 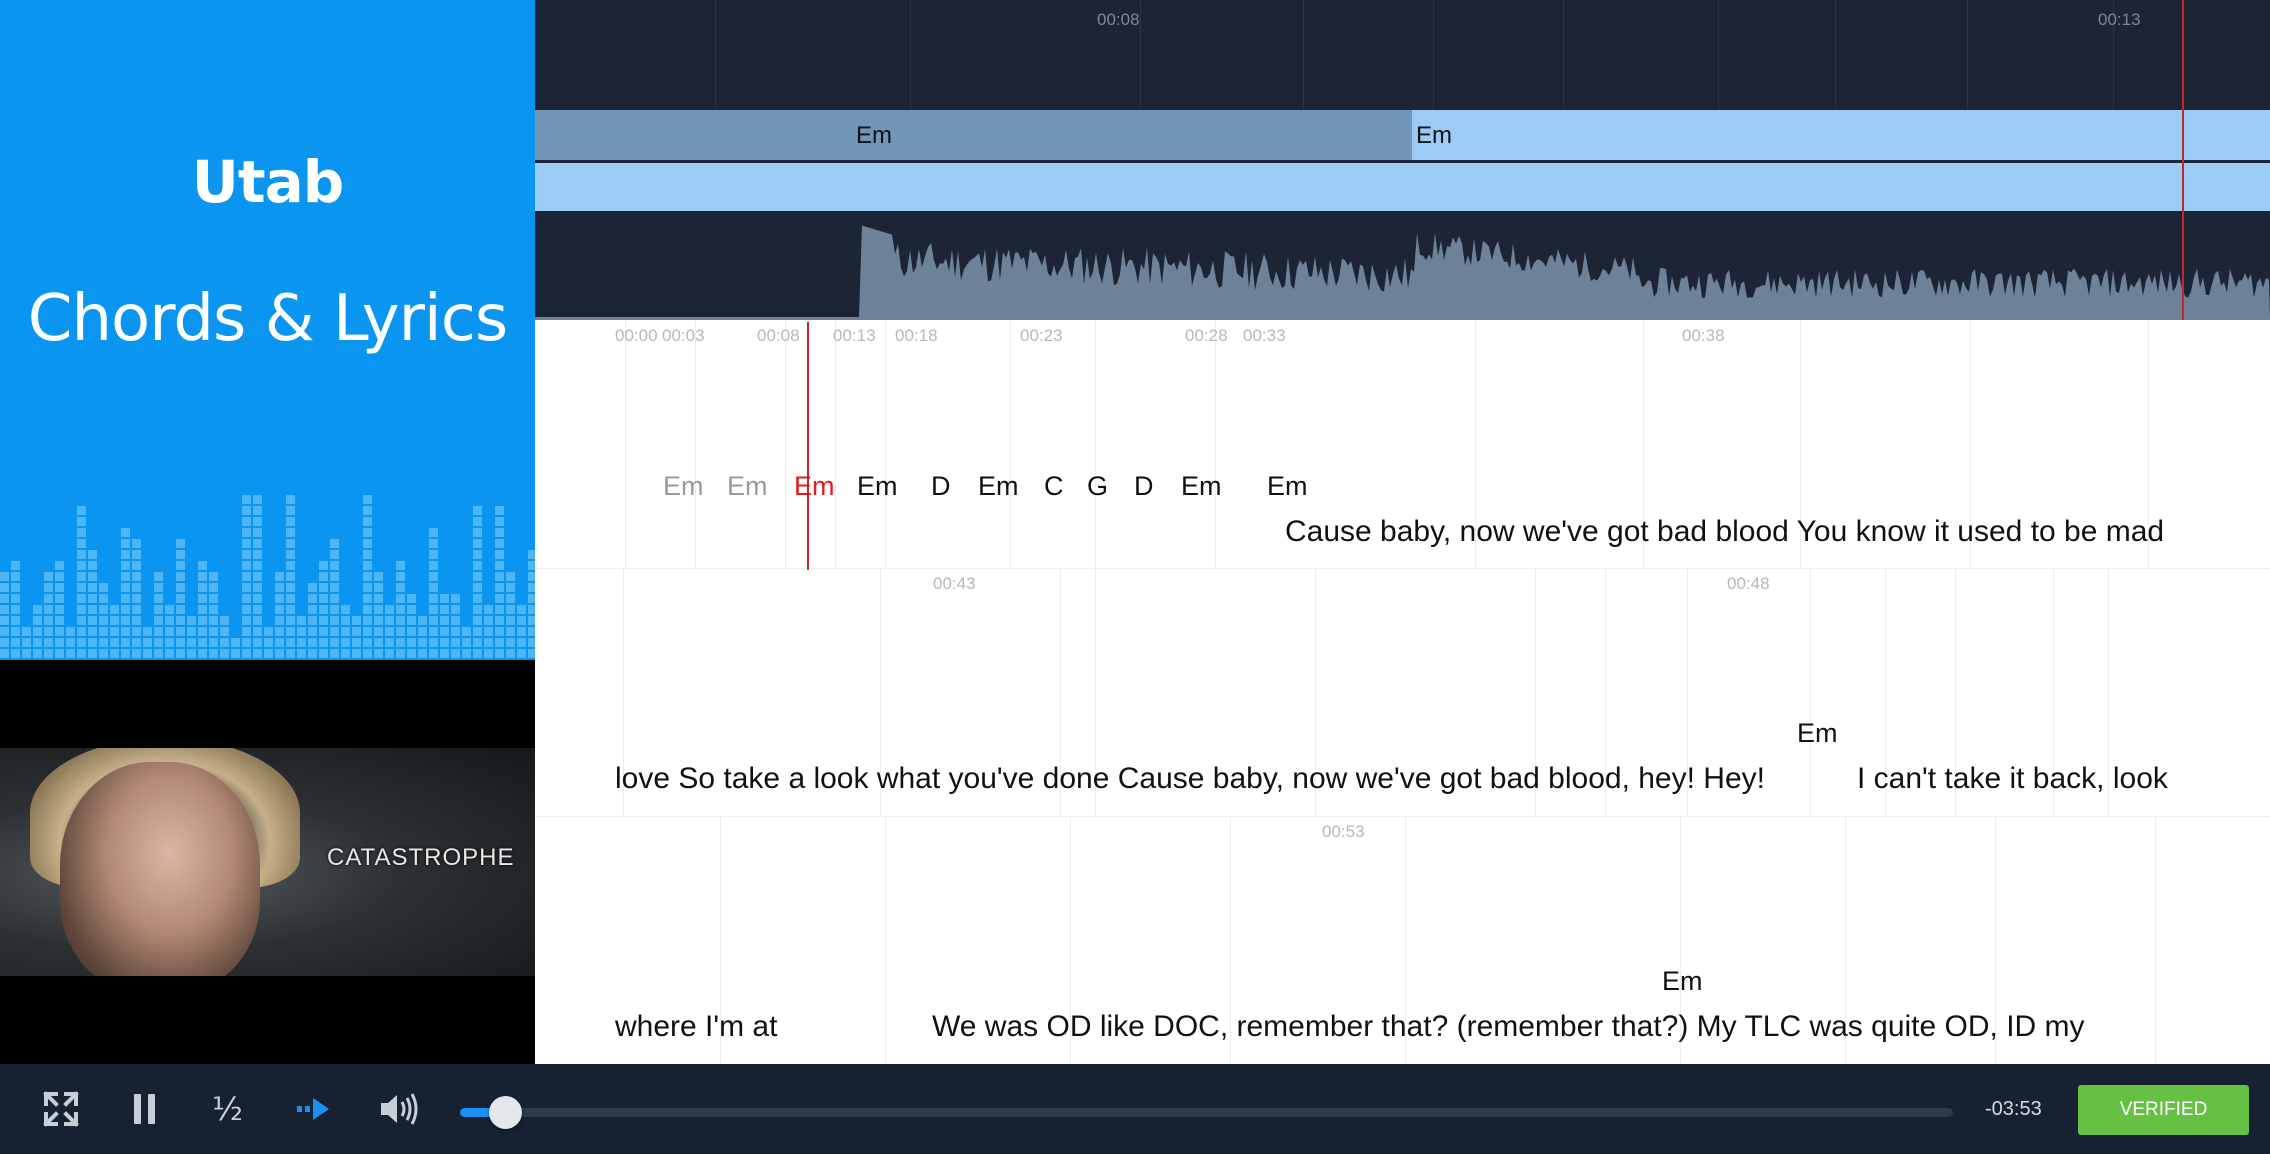 What do you see at coordinates (814, 486) in the screenshot?
I see `chord-label-current: Em` at bounding box center [814, 486].